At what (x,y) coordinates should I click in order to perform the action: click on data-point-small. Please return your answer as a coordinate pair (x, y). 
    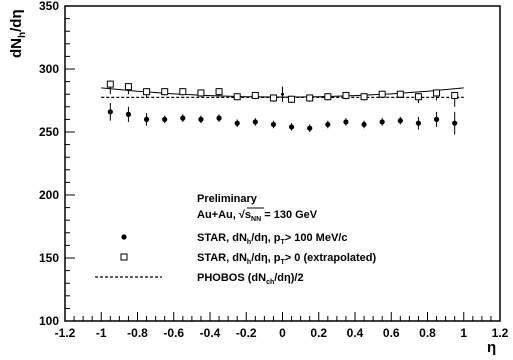
    Looking at the image, I should click on (282, 94).